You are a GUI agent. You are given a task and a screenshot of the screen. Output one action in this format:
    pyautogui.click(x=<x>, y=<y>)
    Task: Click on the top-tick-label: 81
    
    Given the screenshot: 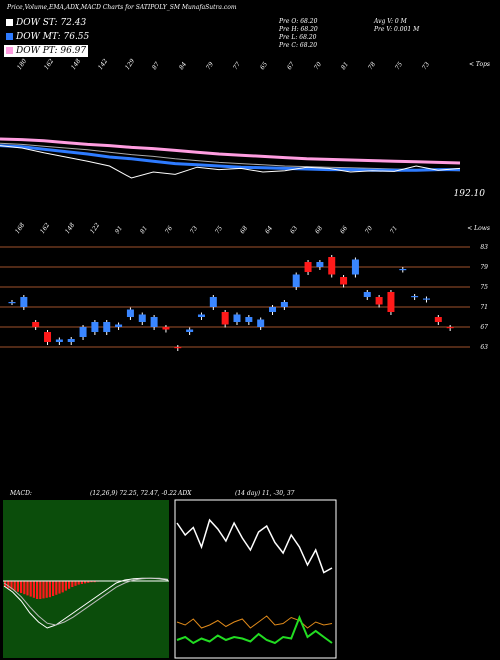 What is the action you would take?
    pyautogui.click(x=345, y=66)
    